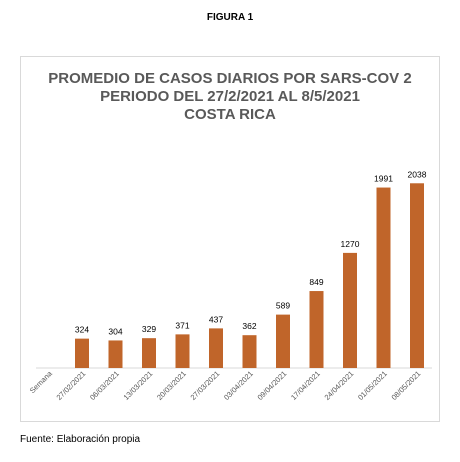  Describe the element at coordinates (283, 306) in the screenshot. I see `data-label: 589` at that location.